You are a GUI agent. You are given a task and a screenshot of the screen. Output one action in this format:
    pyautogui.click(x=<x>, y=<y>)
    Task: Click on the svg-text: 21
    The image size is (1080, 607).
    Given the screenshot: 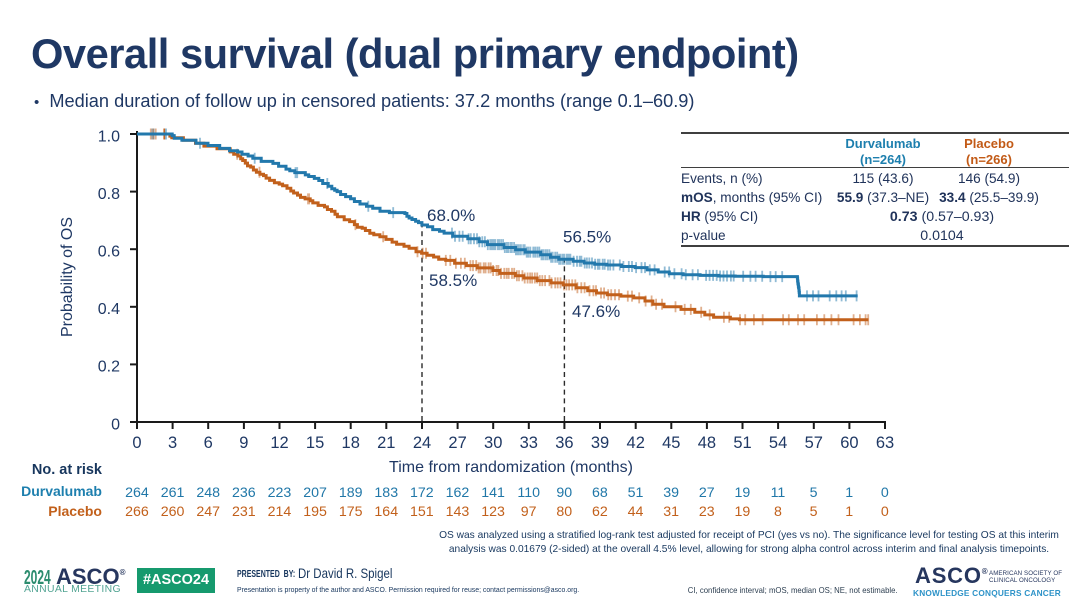 What is the action you would take?
    pyautogui.click(x=386, y=443)
    